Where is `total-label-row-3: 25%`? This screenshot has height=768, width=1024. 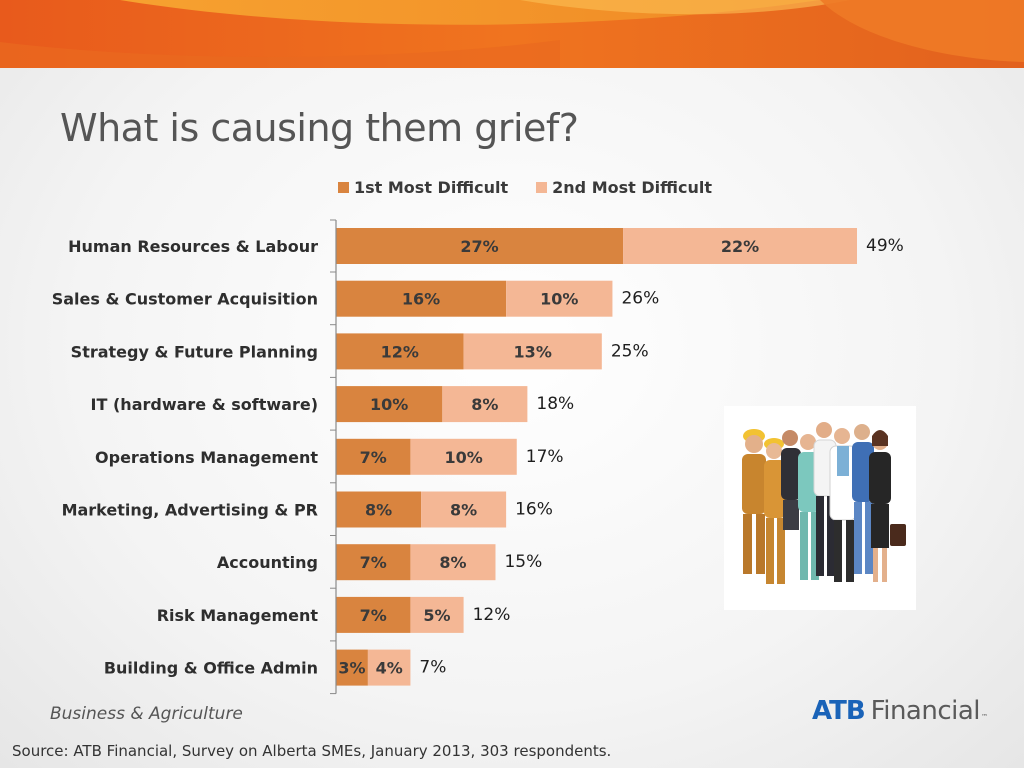
total-label-row-3: 25% is located at coordinates (630, 351).